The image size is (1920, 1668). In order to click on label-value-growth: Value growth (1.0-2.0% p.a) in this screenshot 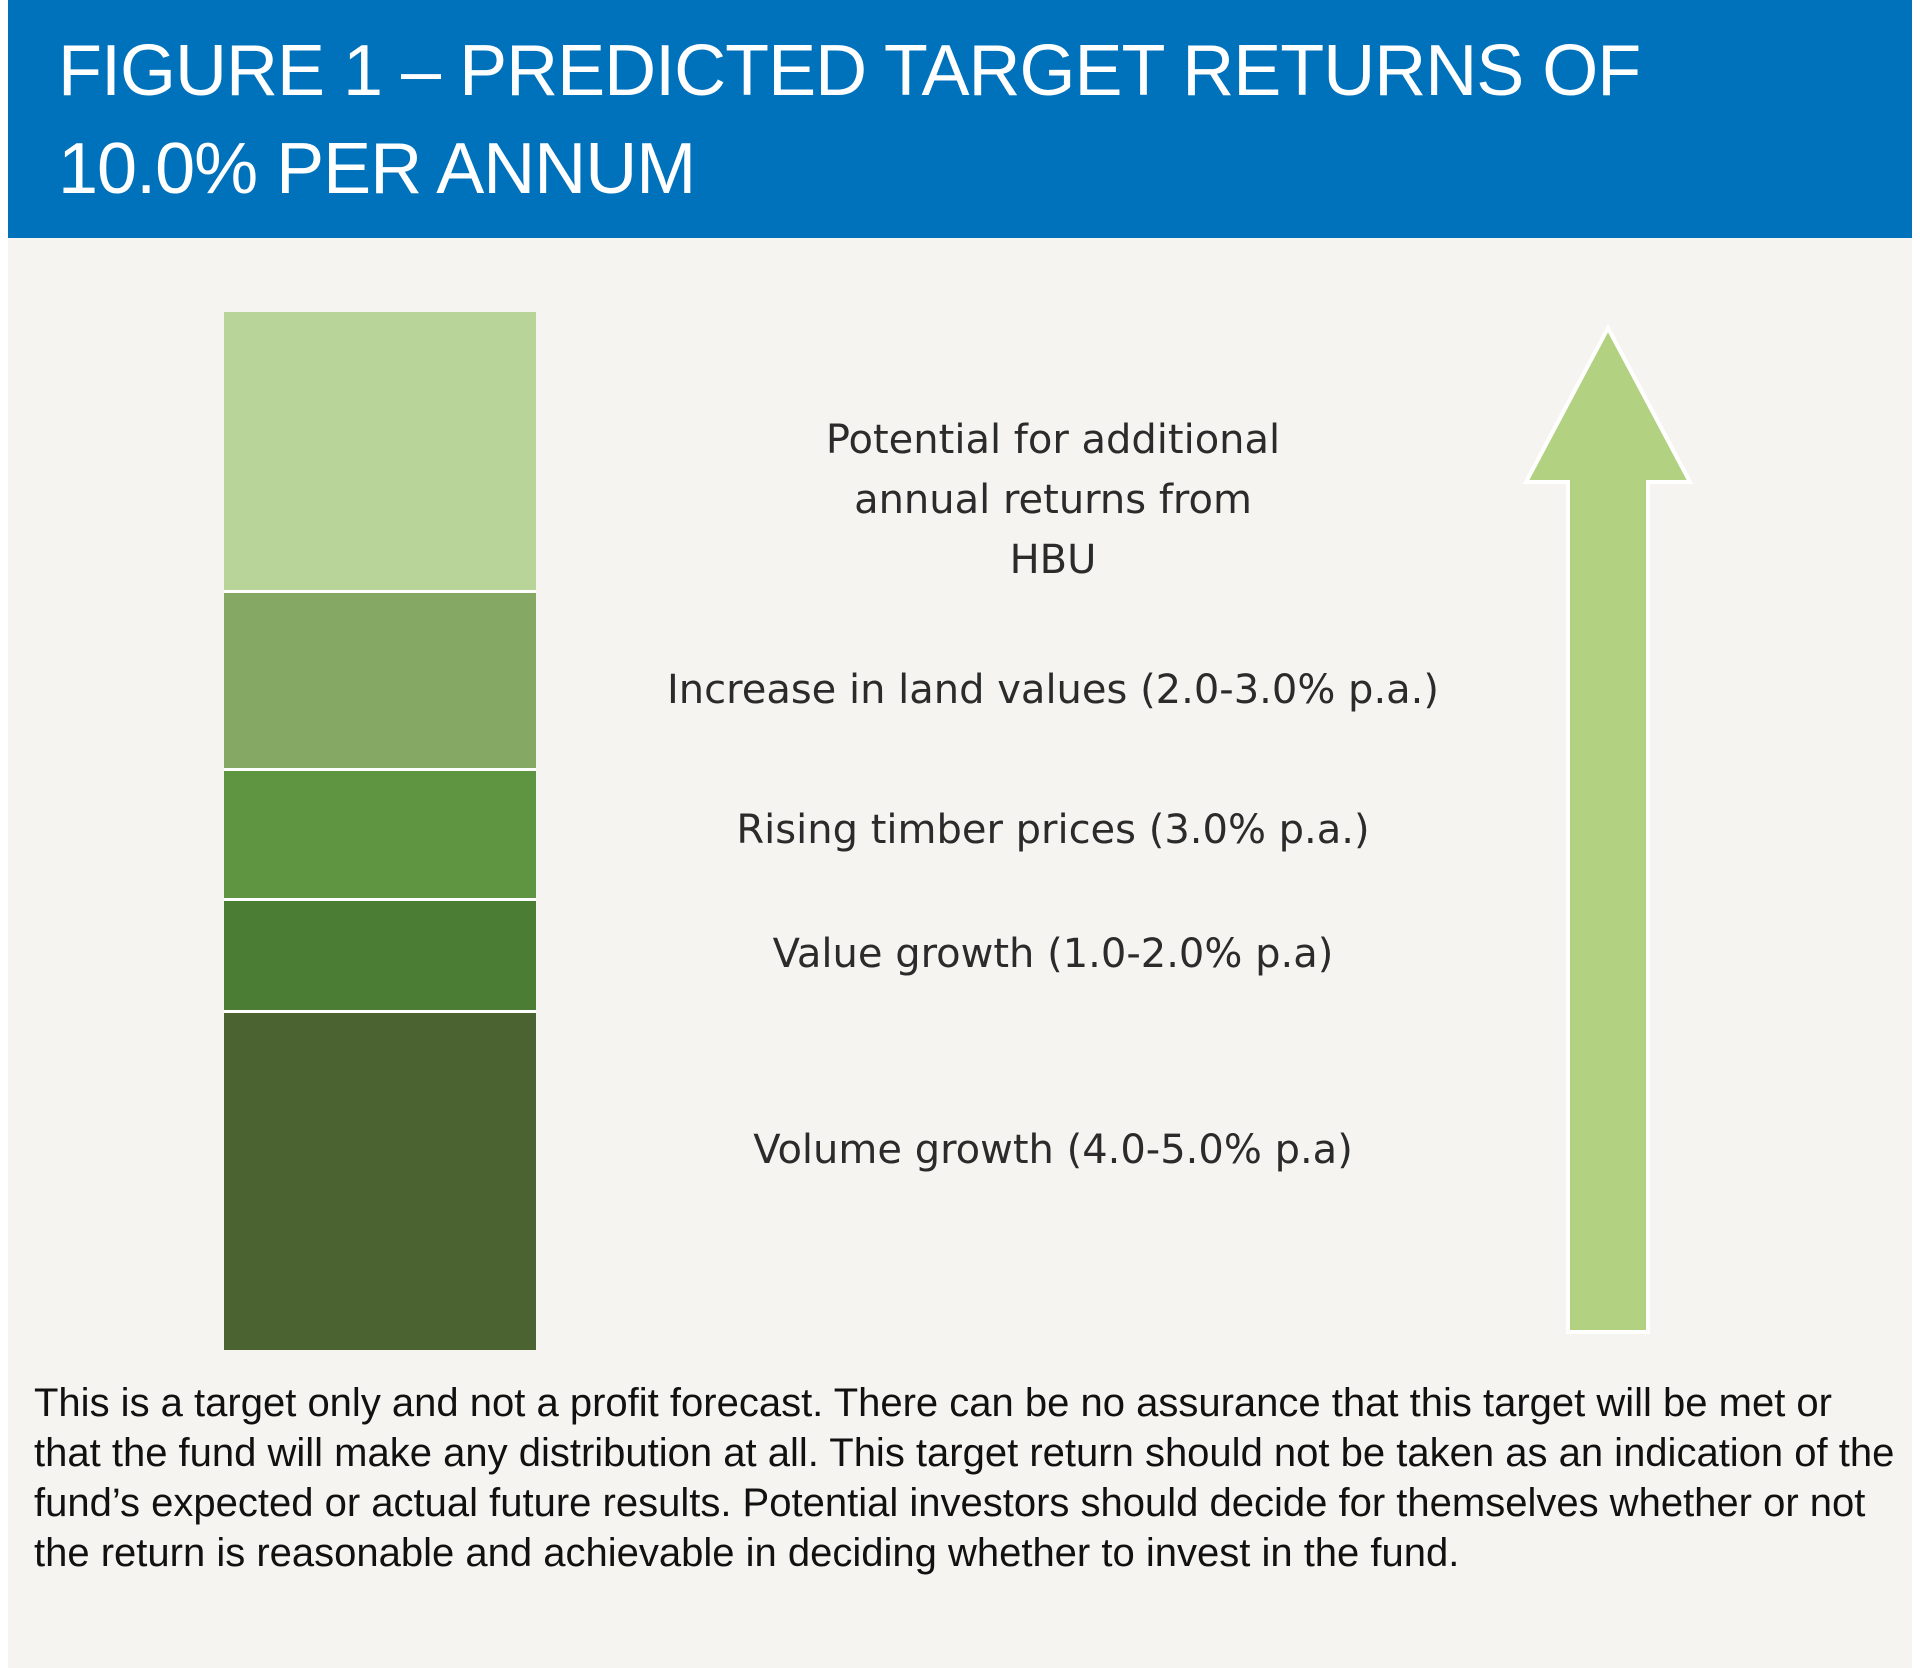, I will do `click(1053, 954)`.